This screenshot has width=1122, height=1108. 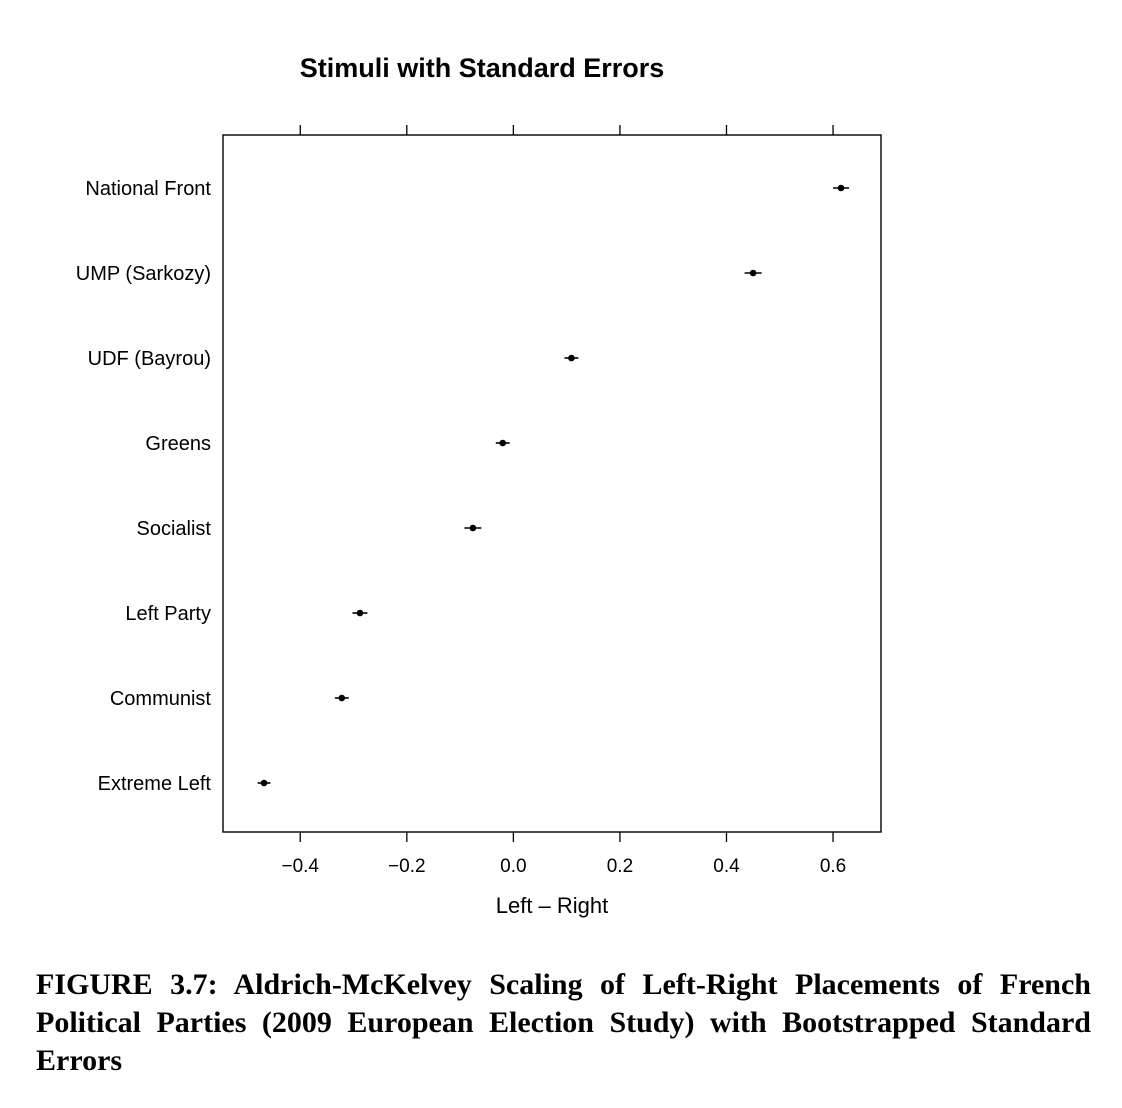 I want to click on top-axis-ticks, so click(x=566, y=130).